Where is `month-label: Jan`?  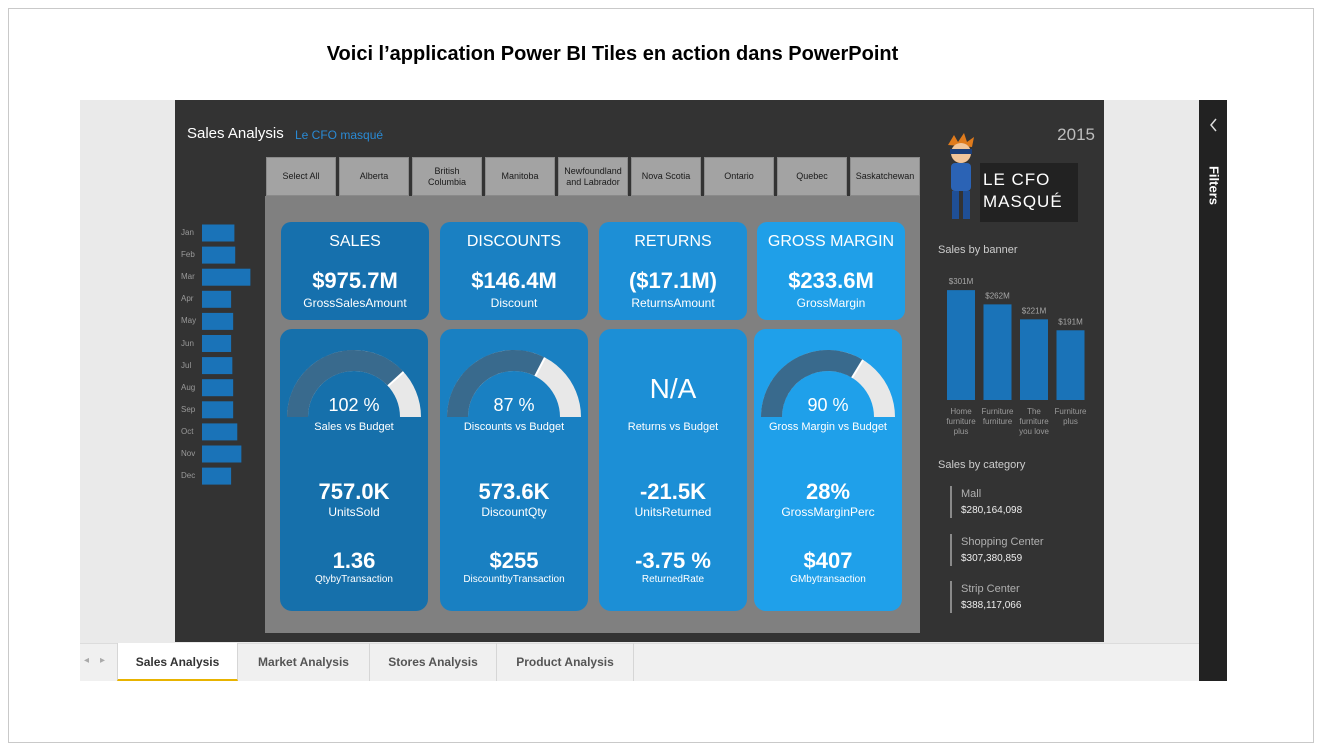 month-label: Jan is located at coordinates (187, 232).